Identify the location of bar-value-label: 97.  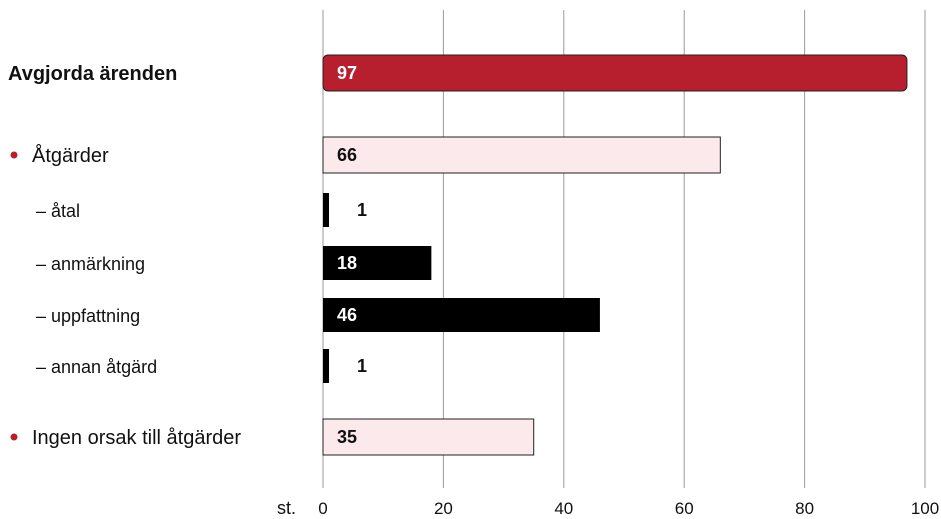
(347, 73).